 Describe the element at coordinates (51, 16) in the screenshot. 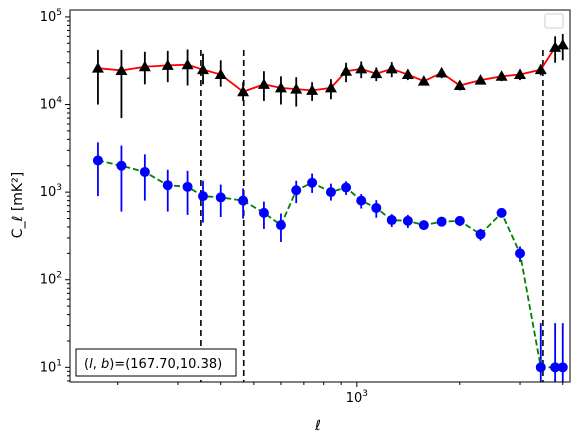

I see `y-tick-label: 10⁵` at that location.